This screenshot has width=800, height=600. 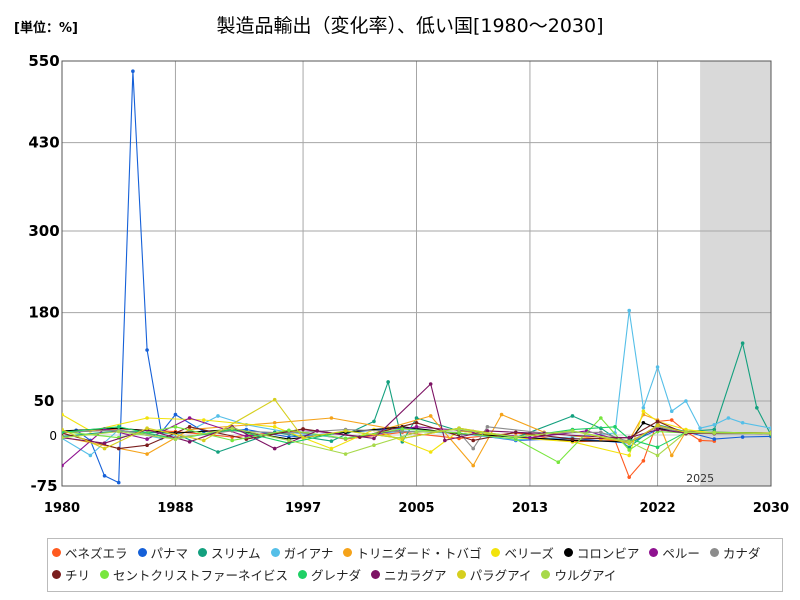 I want to click on series-8-point-1986, so click(x=147, y=439).